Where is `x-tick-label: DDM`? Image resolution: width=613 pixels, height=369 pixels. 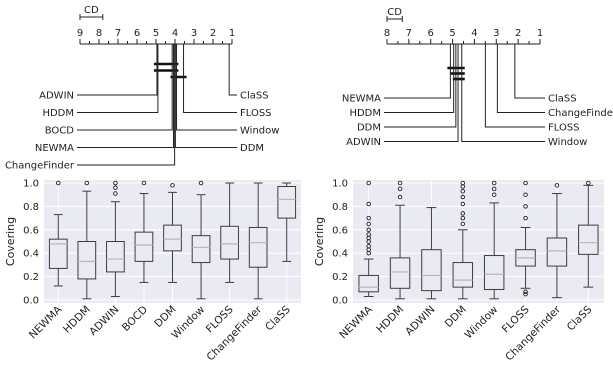 x-tick-label: DDM is located at coordinates (456, 317).